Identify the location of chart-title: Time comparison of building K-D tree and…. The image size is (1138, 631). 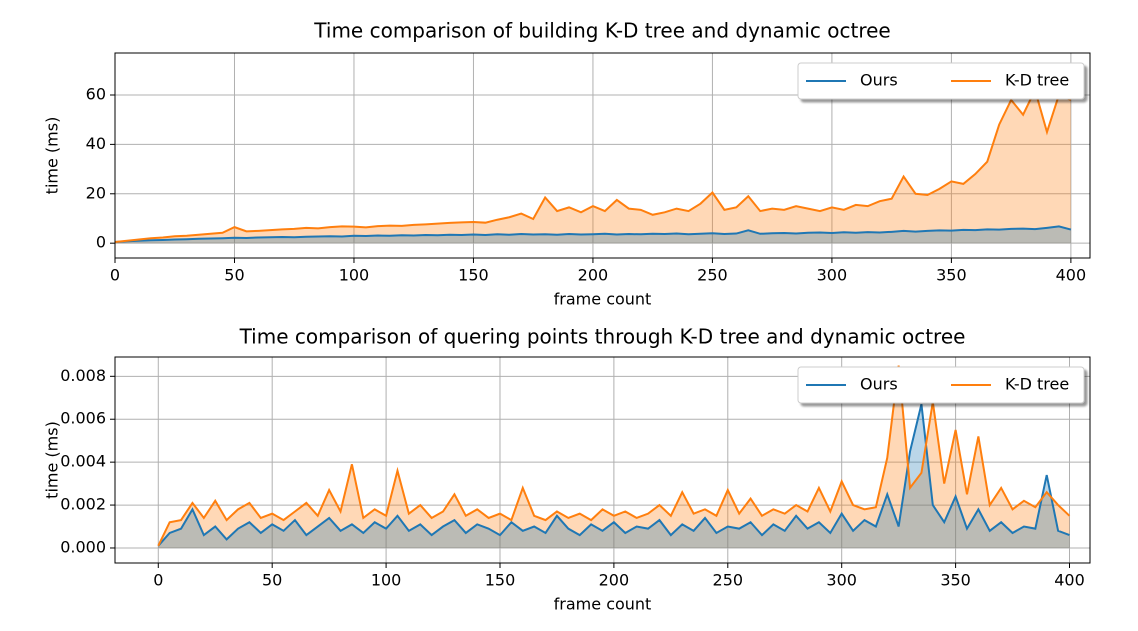
(601, 31).